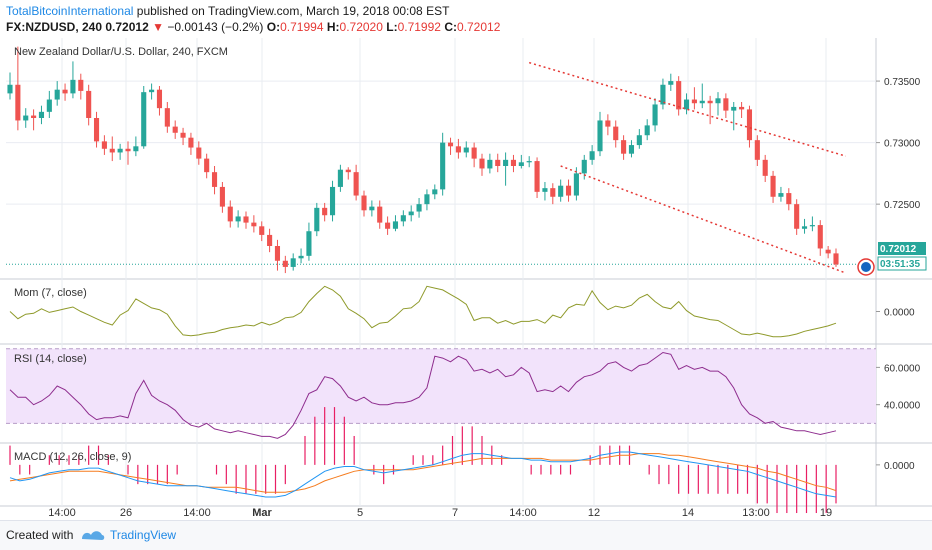 The width and height of the screenshot is (932, 550). I want to click on time-label: 26, so click(126, 513).